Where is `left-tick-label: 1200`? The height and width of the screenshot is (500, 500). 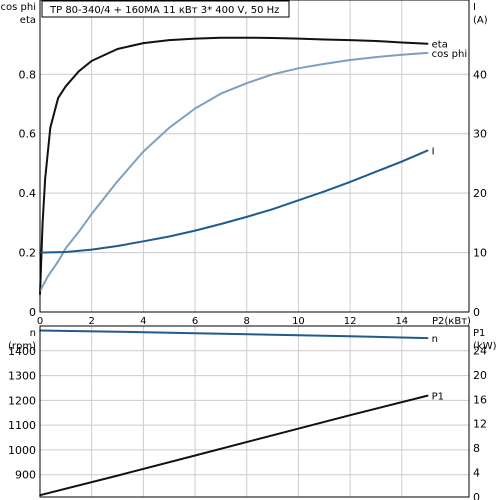
left-tick-label: 1200 is located at coordinates (22, 400).